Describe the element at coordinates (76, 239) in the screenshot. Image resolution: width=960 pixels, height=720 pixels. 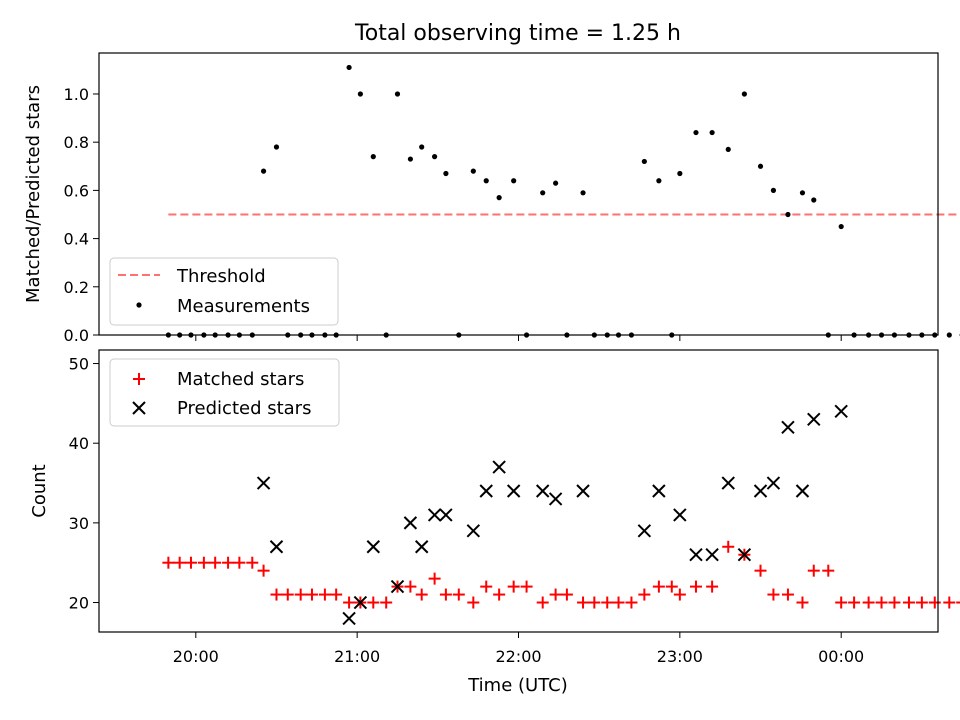
I see `top-y-tick-label: 0.4` at that location.